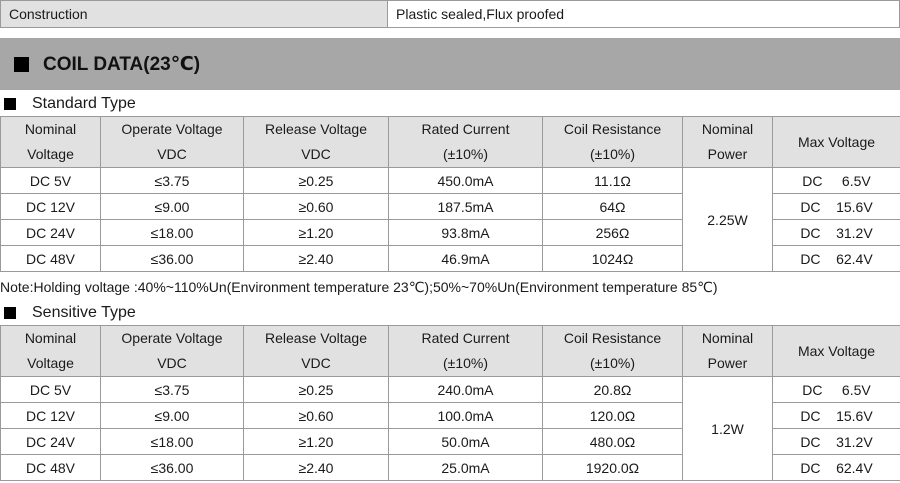 Image resolution: width=900 pixels, height=483 pixels. I want to click on construction-row: Construction Plastic sealed,Flux proofed, so click(450, 14).